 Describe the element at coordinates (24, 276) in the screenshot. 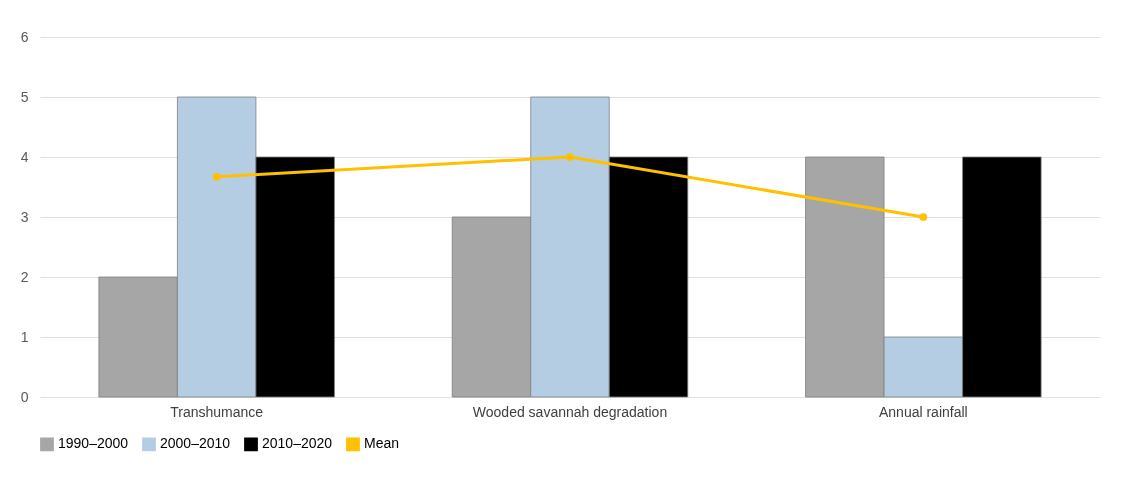

I see `y-tick-label: 2` at that location.